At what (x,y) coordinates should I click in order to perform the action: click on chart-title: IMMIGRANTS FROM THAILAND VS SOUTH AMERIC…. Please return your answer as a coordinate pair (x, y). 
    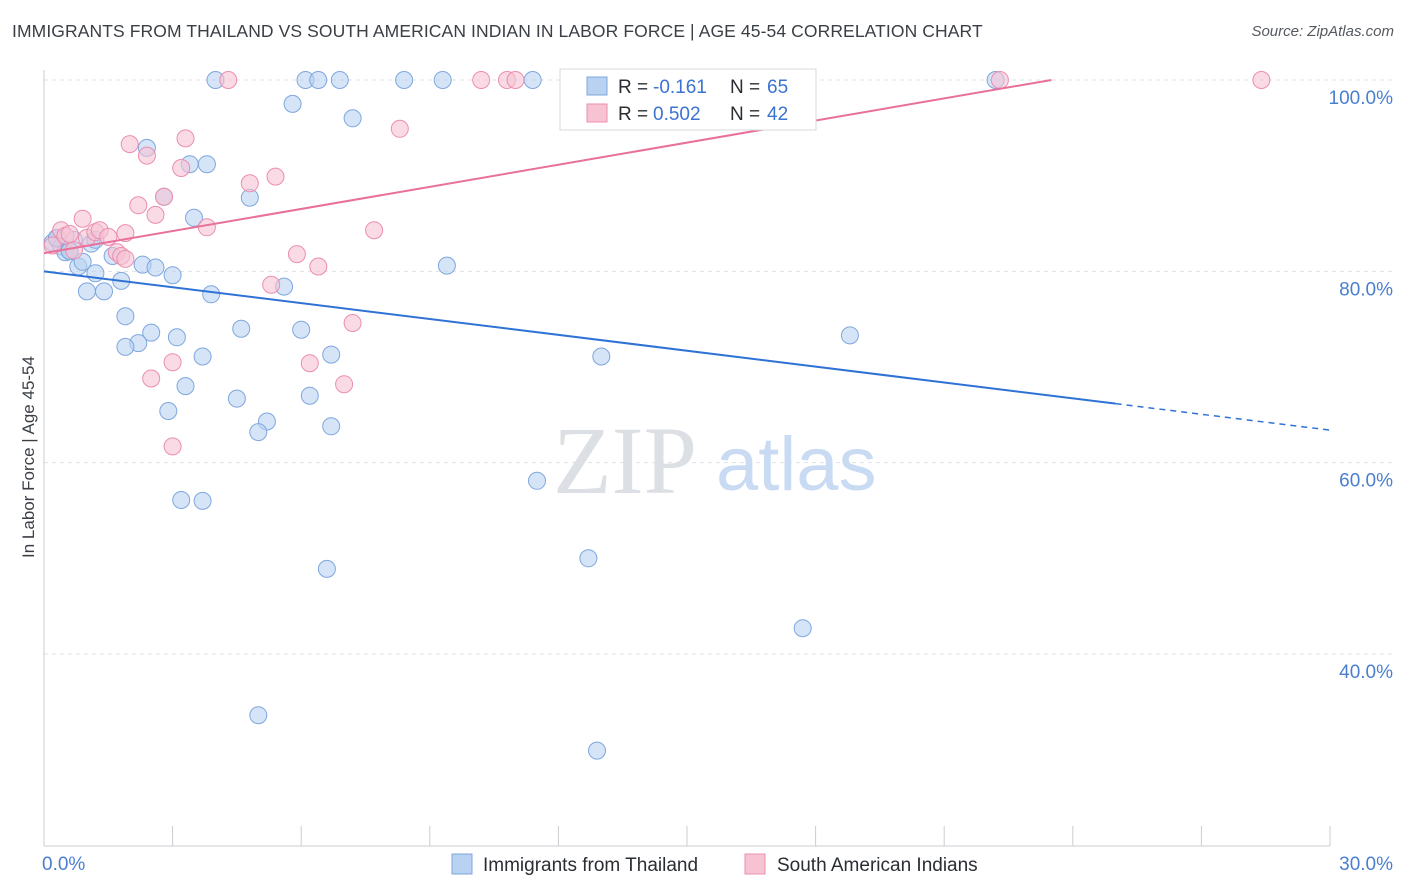
    Looking at the image, I should click on (497, 31).